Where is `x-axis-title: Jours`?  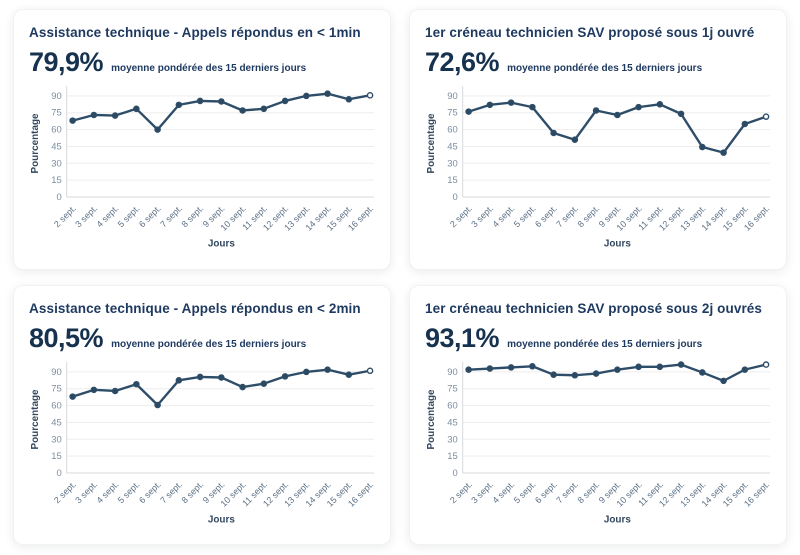 x-axis-title: Jours is located at coordinates (617, 519).